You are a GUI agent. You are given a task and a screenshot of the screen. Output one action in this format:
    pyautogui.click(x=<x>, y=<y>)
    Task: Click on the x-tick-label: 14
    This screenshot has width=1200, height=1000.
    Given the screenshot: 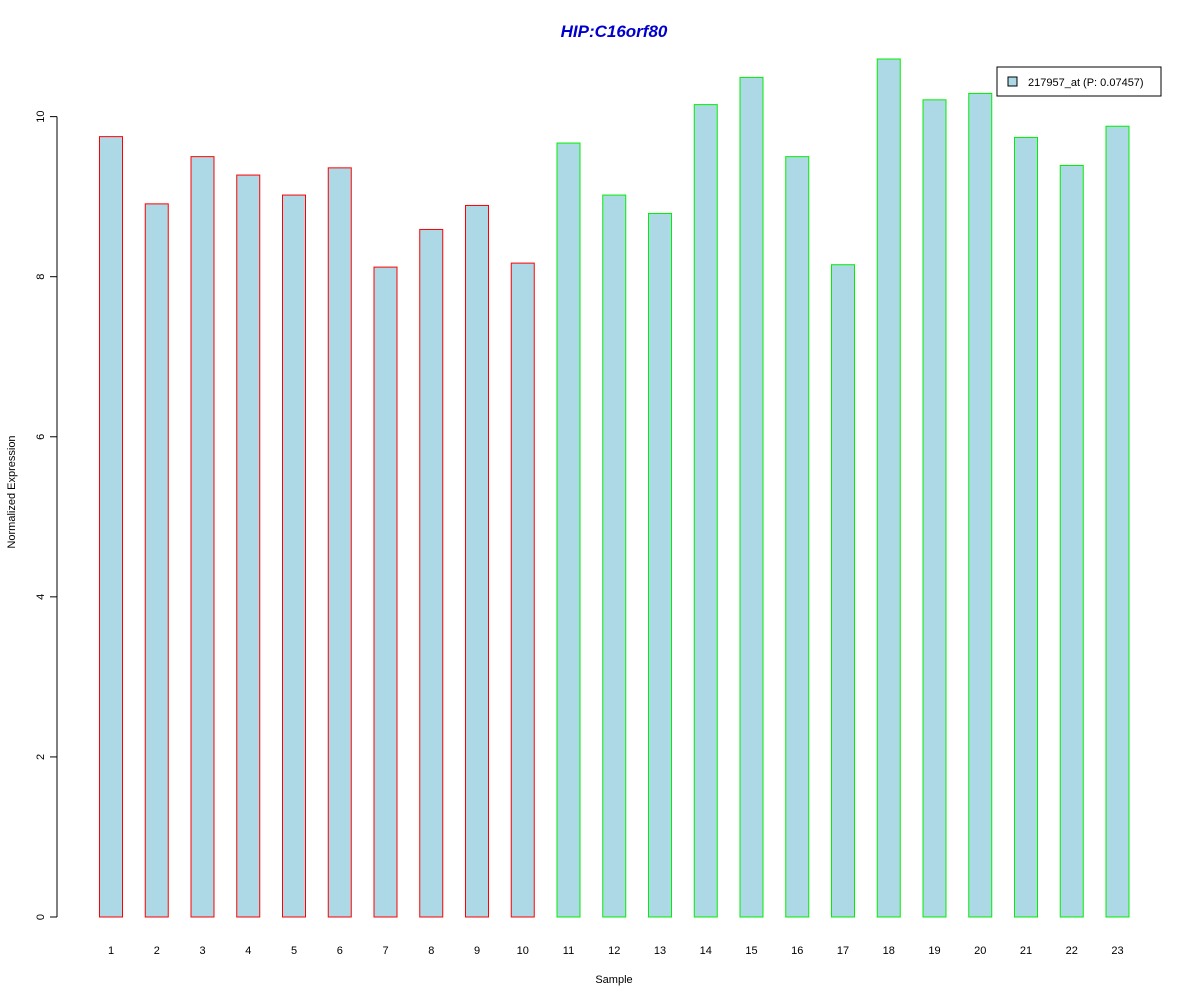 What is the action you would take?
    pyautogui.click(x=706, y=951)
    